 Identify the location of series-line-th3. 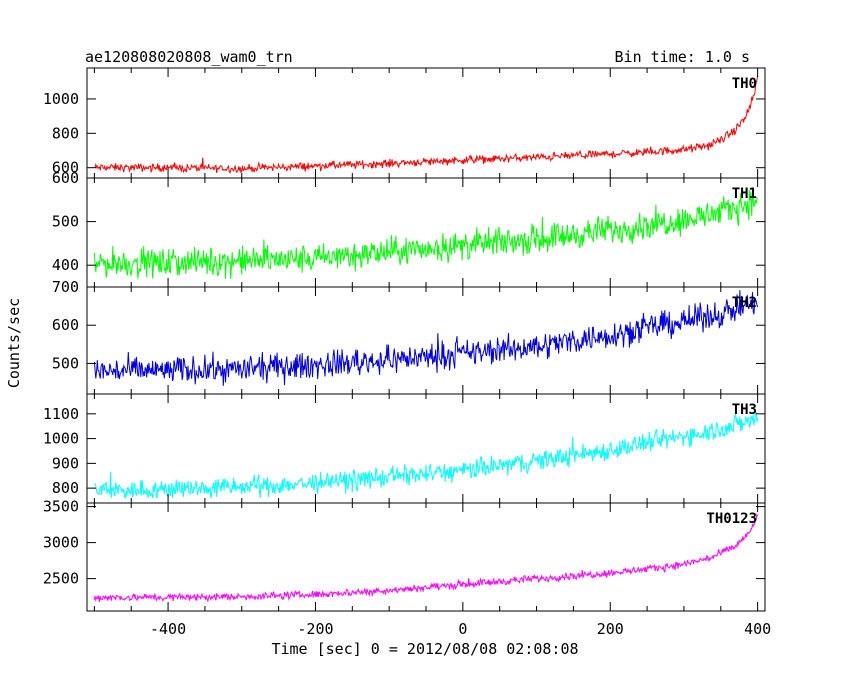
(426, 455).